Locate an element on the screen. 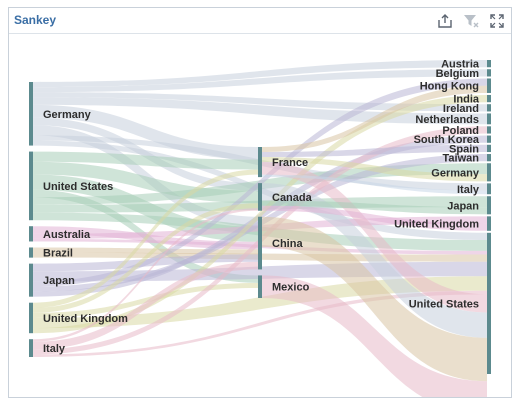  widget-caption: Sankey is located at coordinates (260, 21).